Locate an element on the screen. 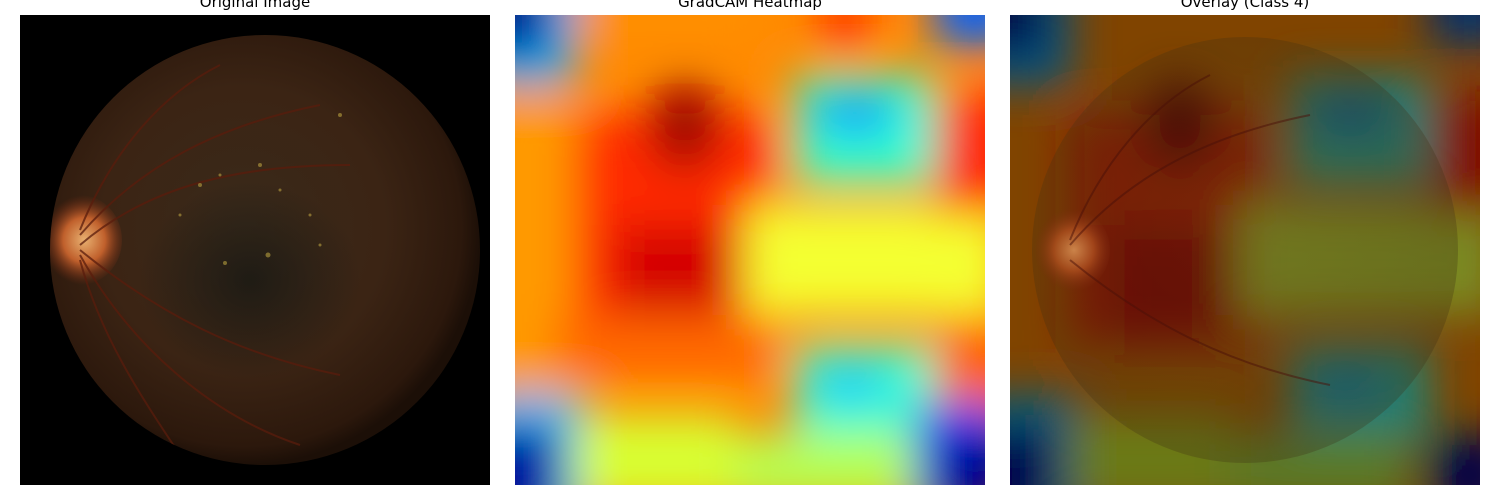  gradcam-heatmap-title: GradCAM Heatmap is located at coordinates (750, 5).